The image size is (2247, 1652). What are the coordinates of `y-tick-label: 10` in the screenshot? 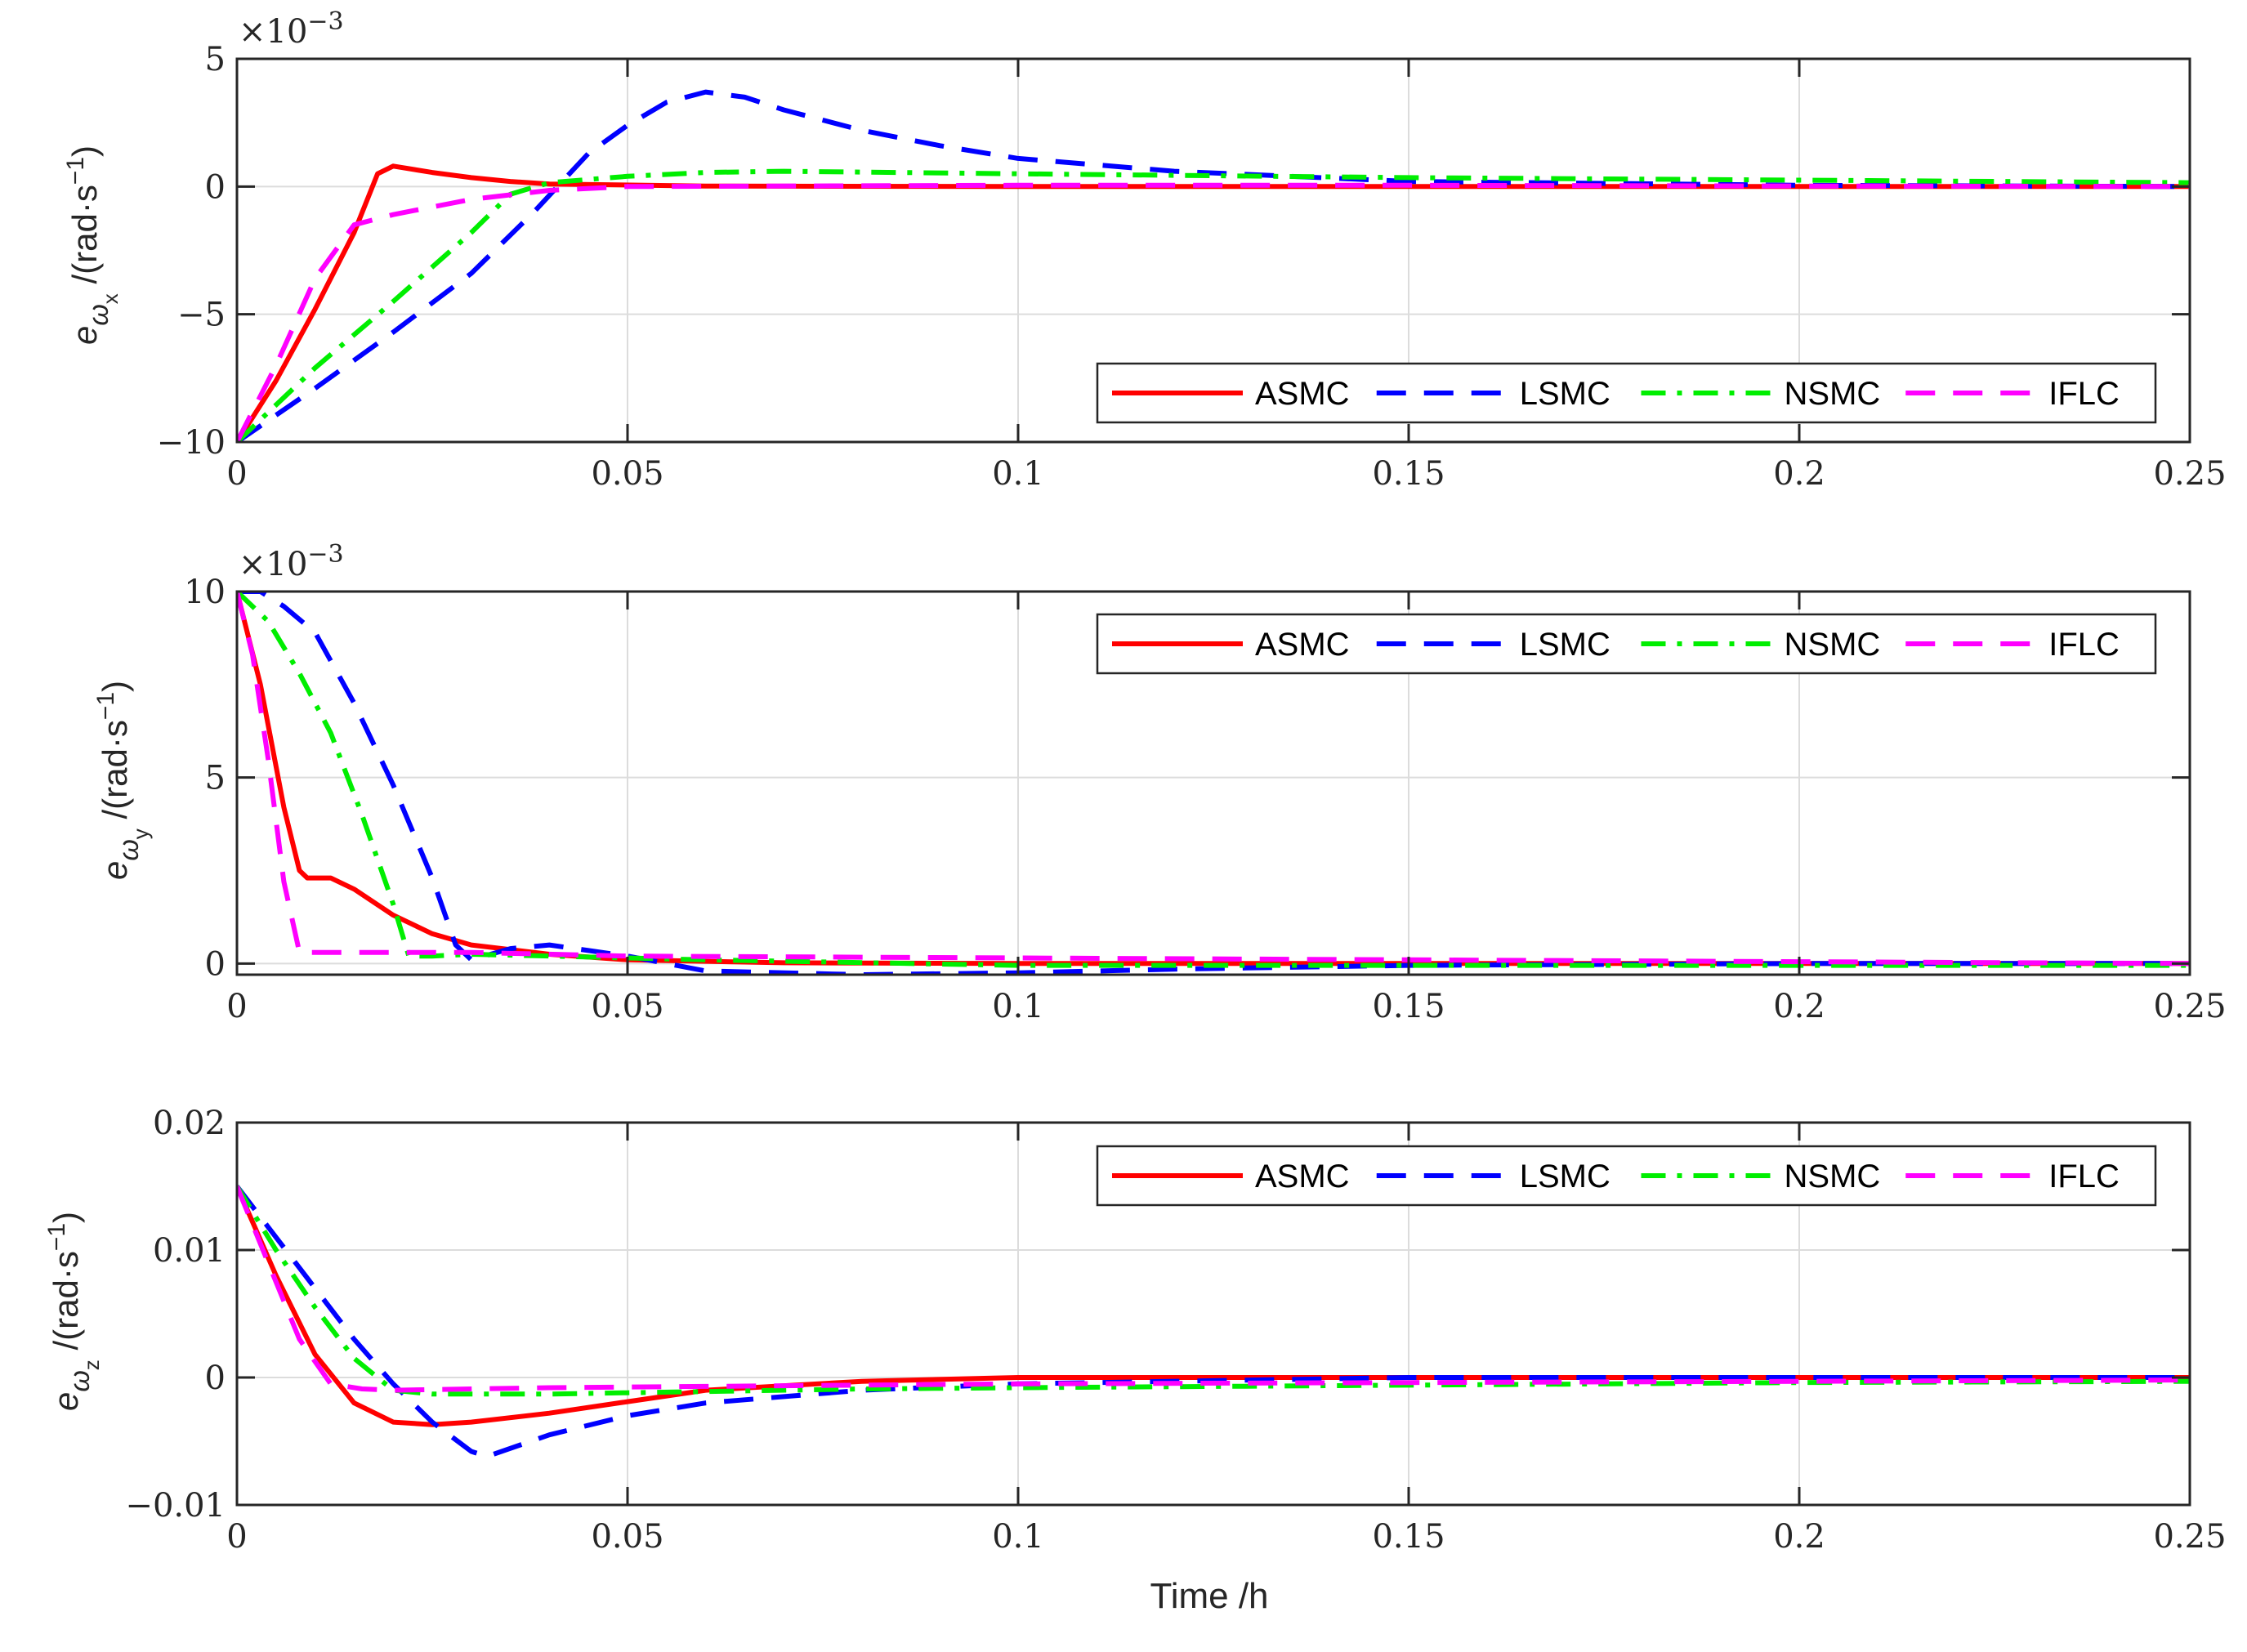 It's located at (205, 592).